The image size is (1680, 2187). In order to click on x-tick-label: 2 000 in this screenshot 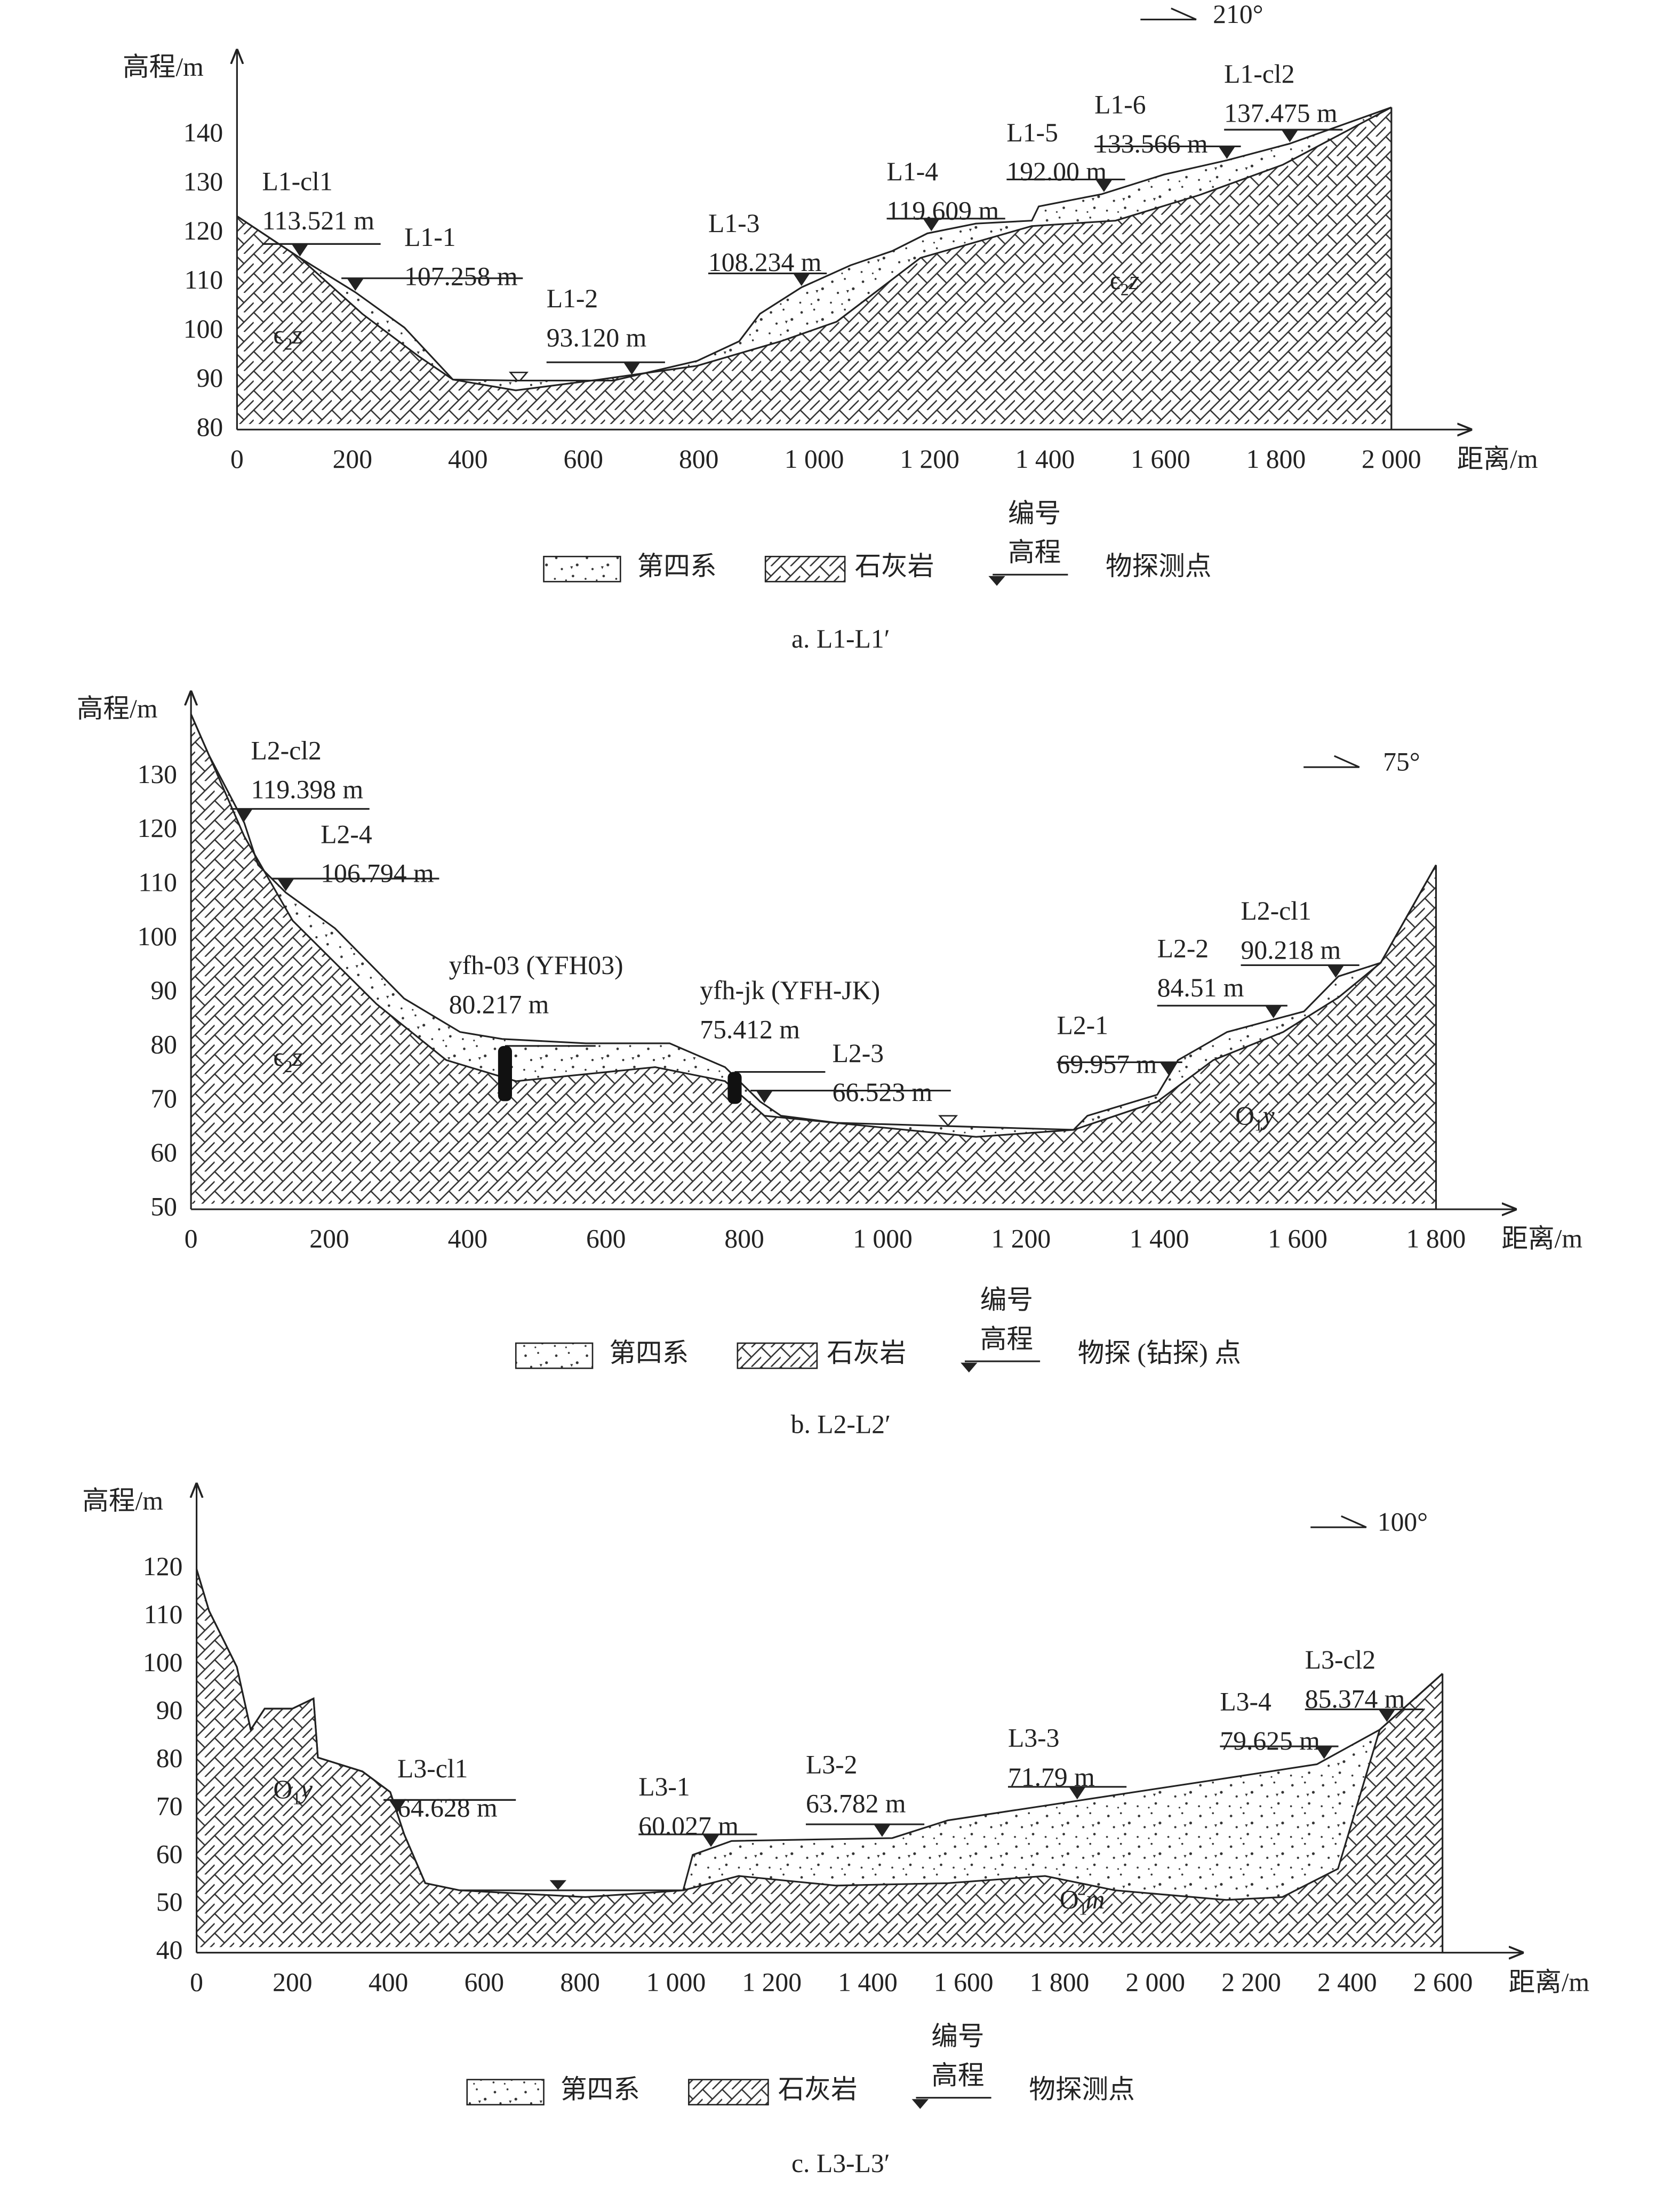, I will do `click(1391, 459)`.